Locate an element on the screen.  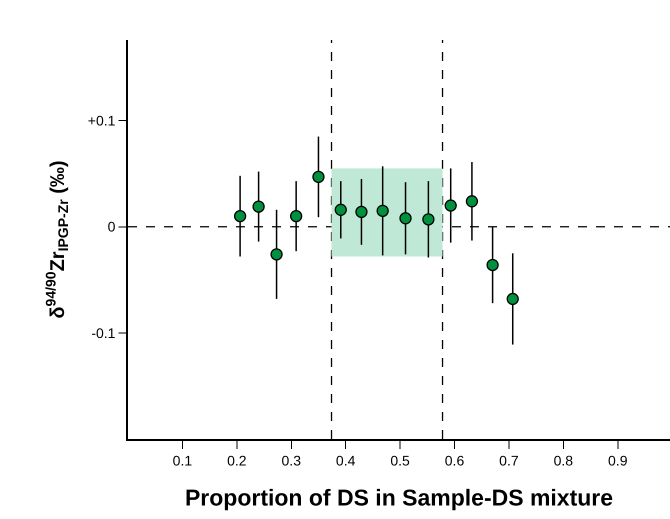
x-tick-label: 0.6 is located at coordinates (454, 460).